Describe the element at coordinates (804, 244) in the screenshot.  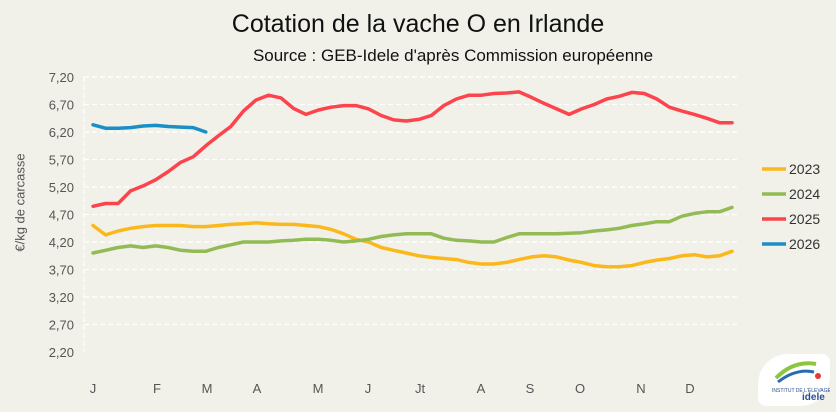
I see `legend-label-2026: 2026` at that location.